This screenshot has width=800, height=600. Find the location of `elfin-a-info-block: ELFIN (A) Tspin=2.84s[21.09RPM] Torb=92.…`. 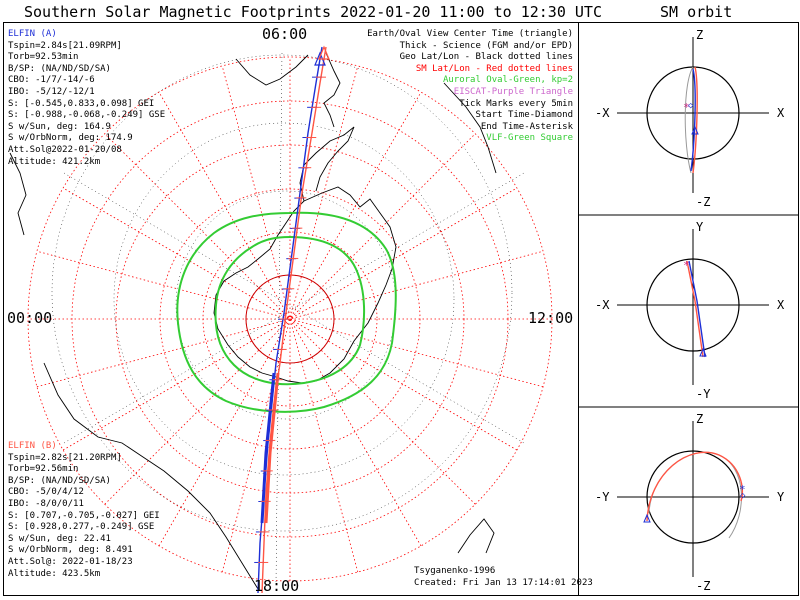

elfin-a-info-block: ELFIN (A) Tspin=2.84s[21.09RPM] Torb=92.… is located at coordinates (86, 98).